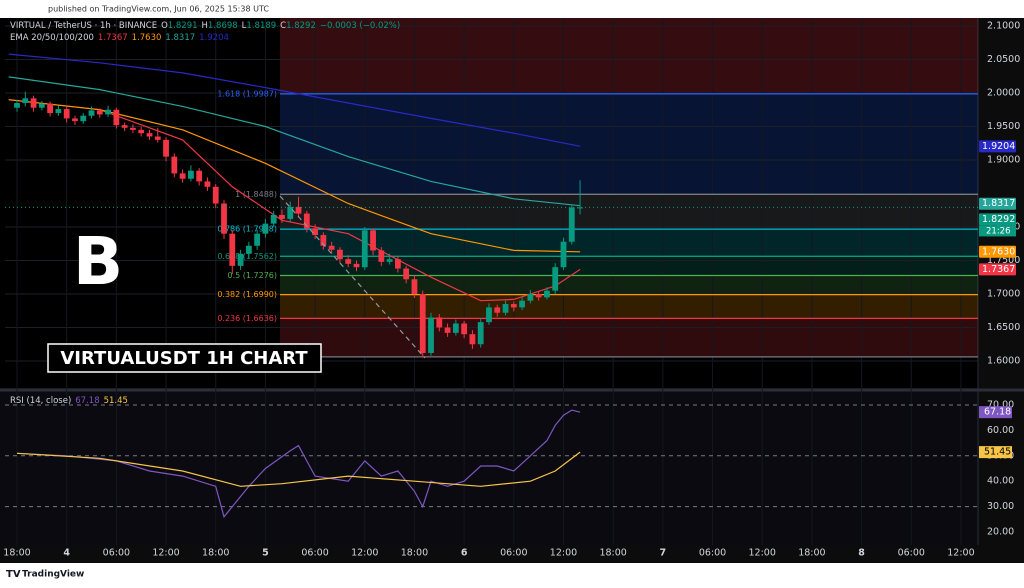 This screenshot has height=588, width=1024. Describe the element at coordinates (244, 26) in the screenshot. I see `ohlc-letter: L` at that location.